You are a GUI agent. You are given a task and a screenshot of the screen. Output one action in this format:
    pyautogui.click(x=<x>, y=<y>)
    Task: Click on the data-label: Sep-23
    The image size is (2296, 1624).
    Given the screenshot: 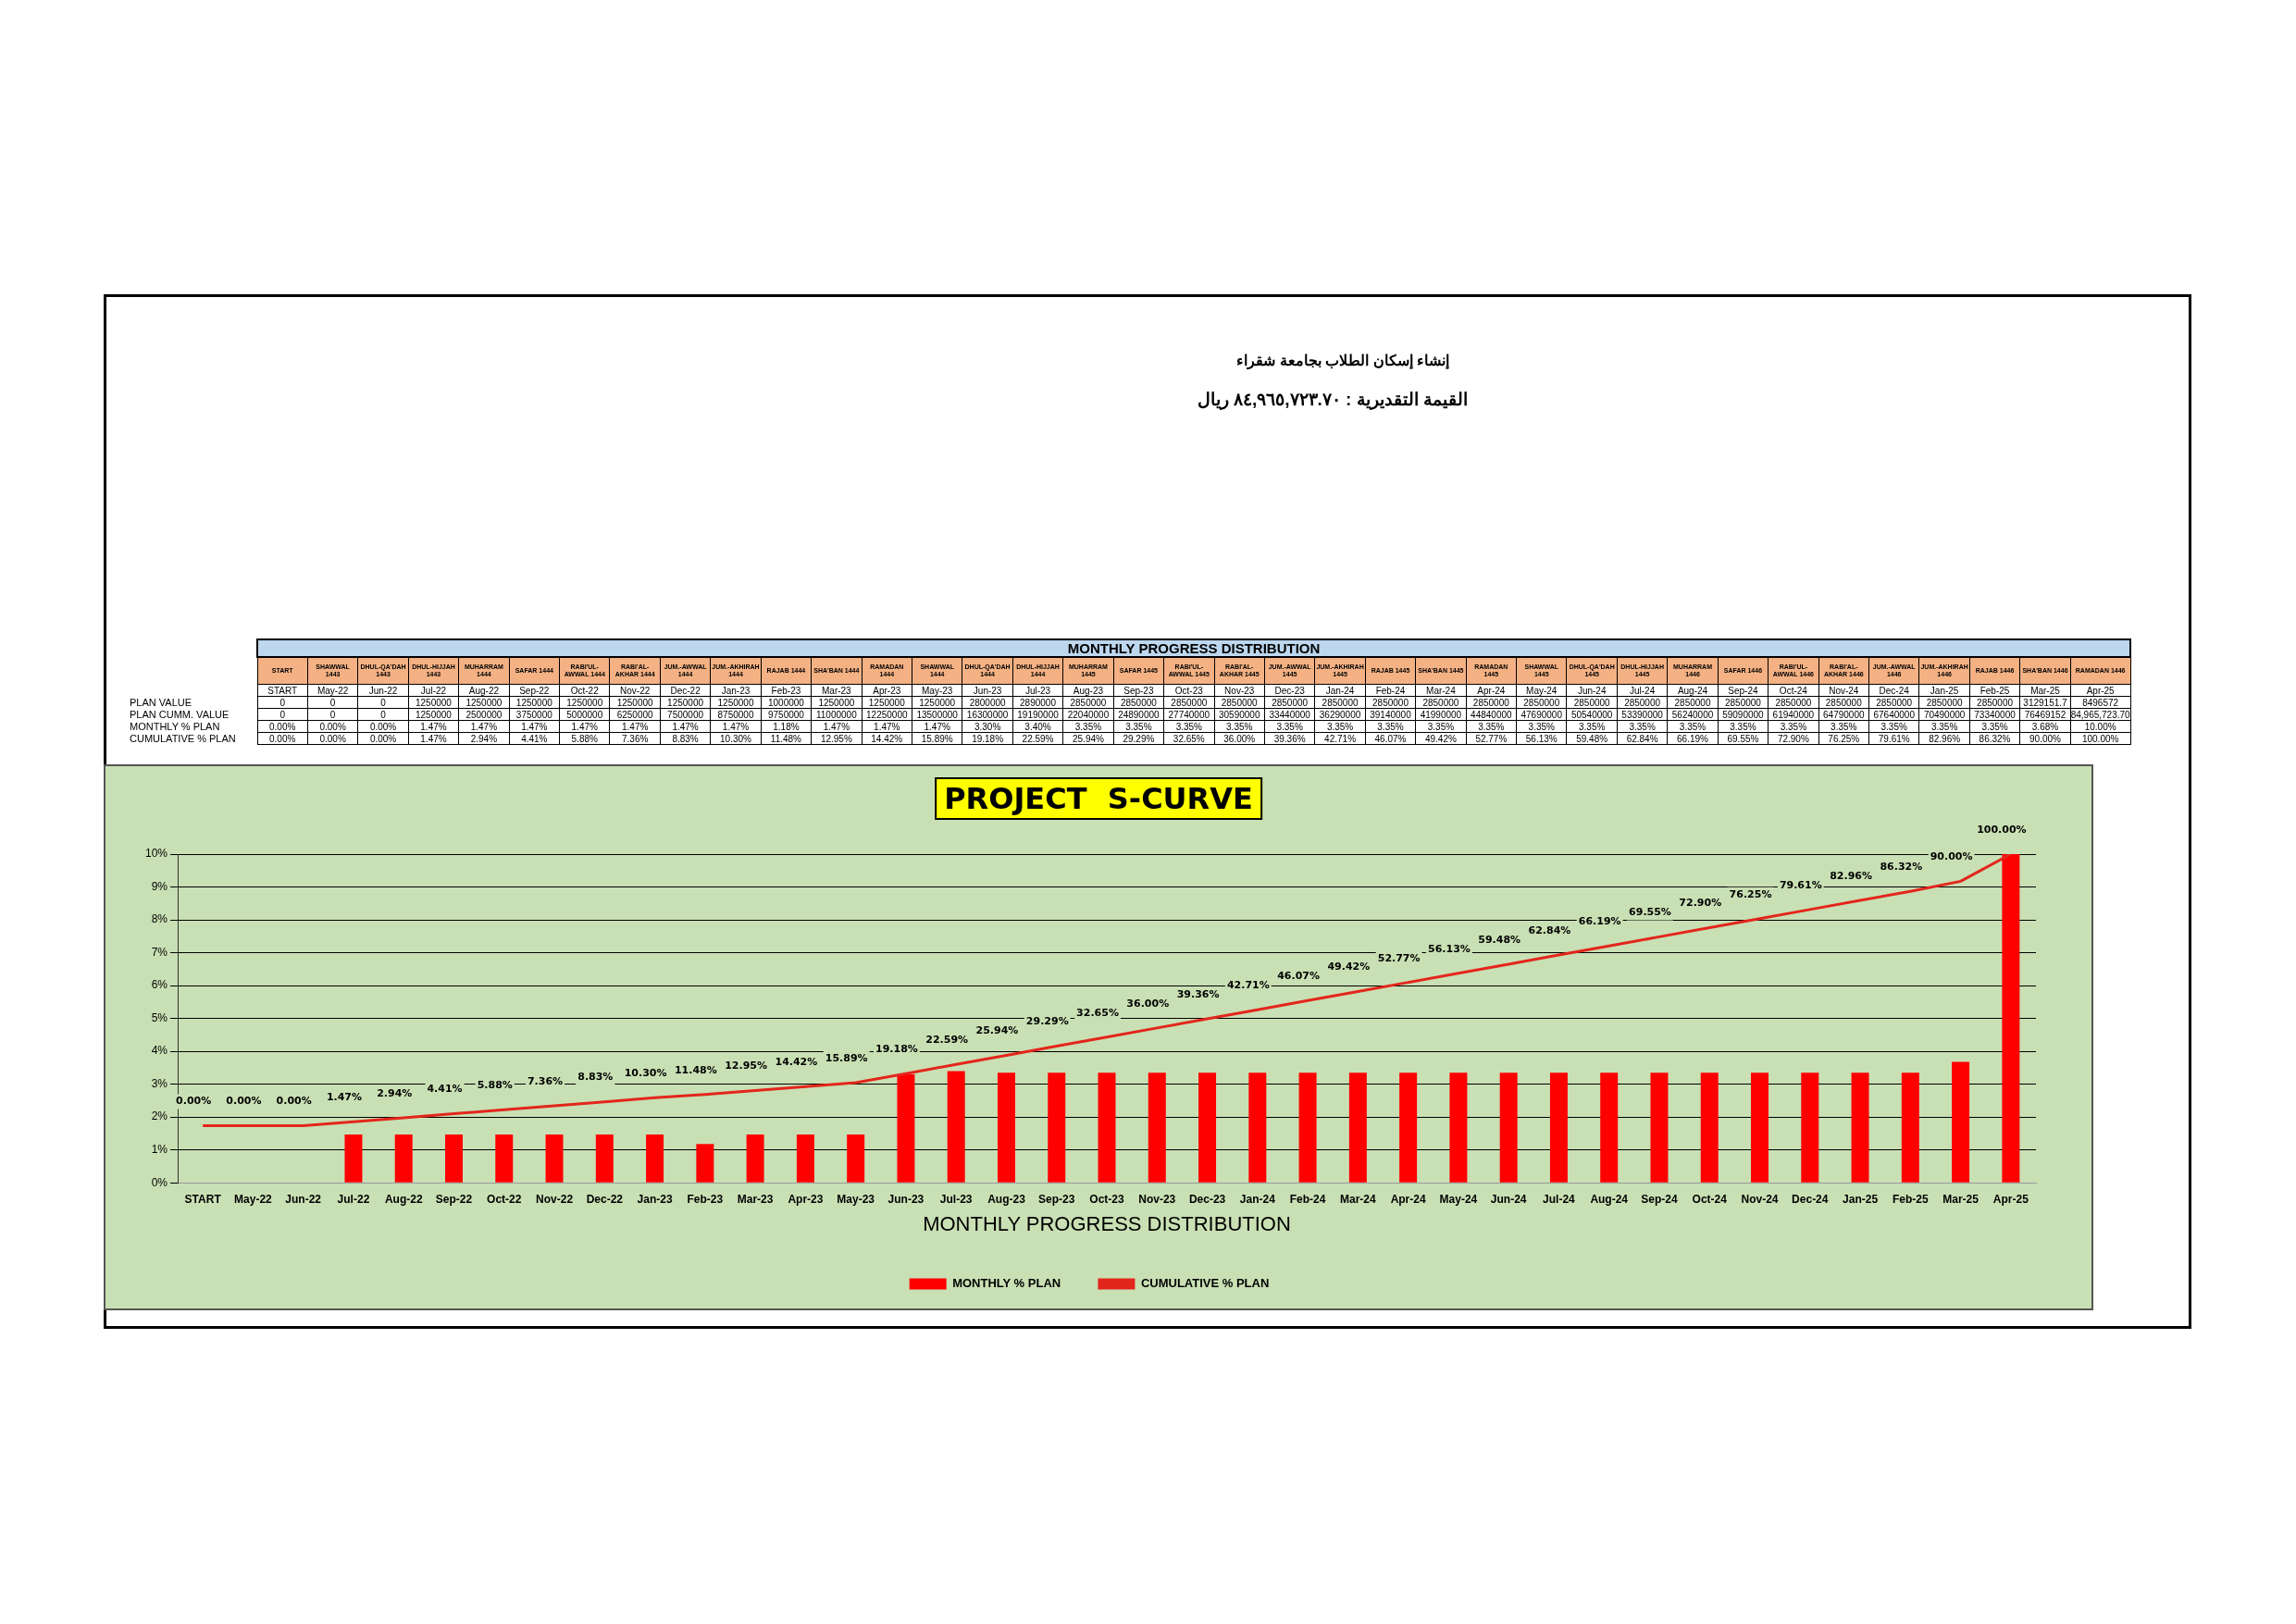 What is the action you would take?
    pyautogui.click(x=1139, y=690)
    